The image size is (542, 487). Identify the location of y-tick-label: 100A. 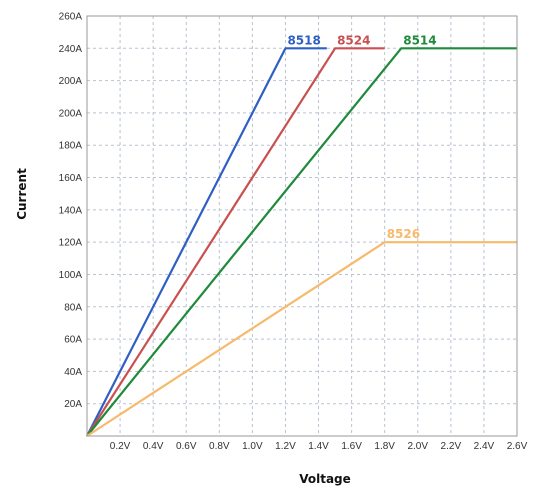
(71, 275).